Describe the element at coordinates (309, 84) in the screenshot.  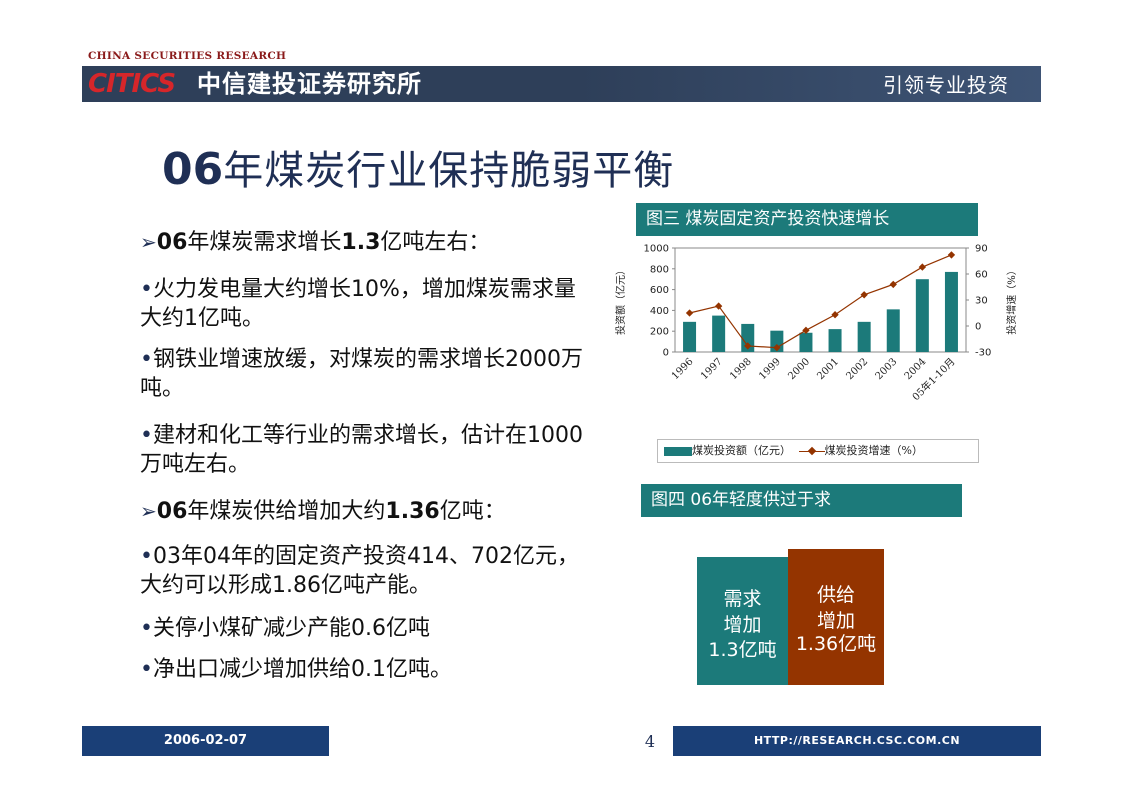
I see `company-name: 中信建投证券研究所` at that location.